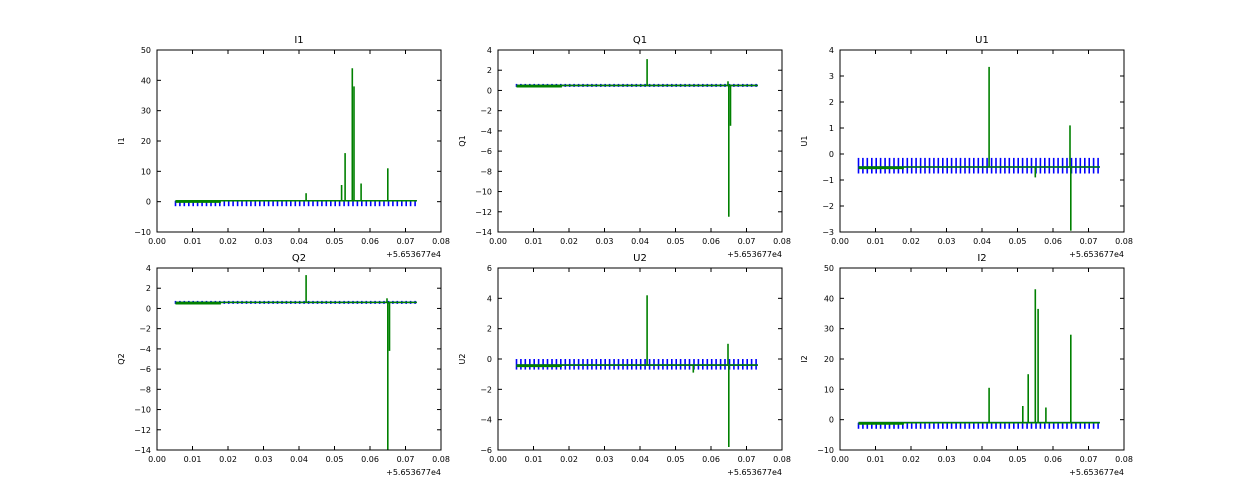 The image size is (1250, 500). I want to click on y-tick-label: 10, so click(829, 389).